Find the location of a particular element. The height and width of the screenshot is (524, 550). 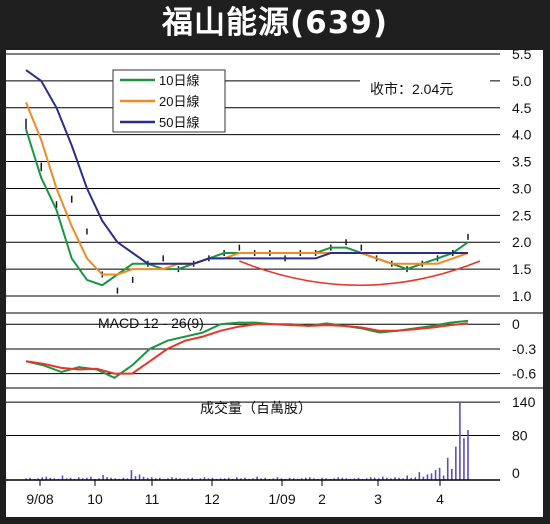

legend: 10日線 20日線 50日線 is located at coordinates (169, 101).